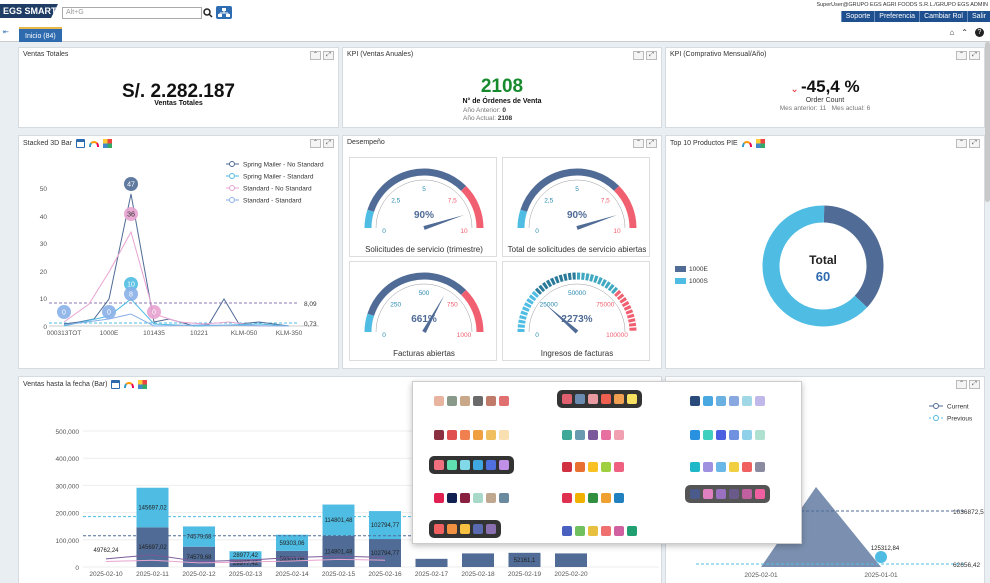 Image resolution: width=990 pixels, height=583 pixels. What do you see at coordinates (208, 13) in the screenshot?
I see `search-icon` at bounding box center [208, 13].